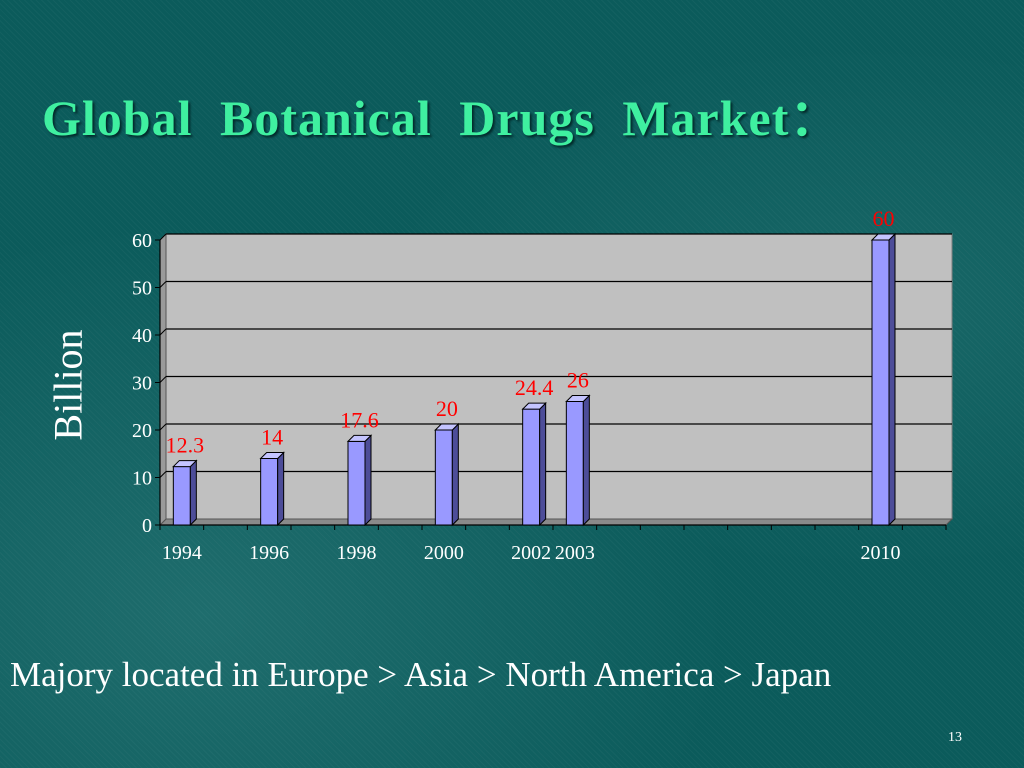 The image size is (1024, 768). I want to click on data-label: 26, so click(578, 380).